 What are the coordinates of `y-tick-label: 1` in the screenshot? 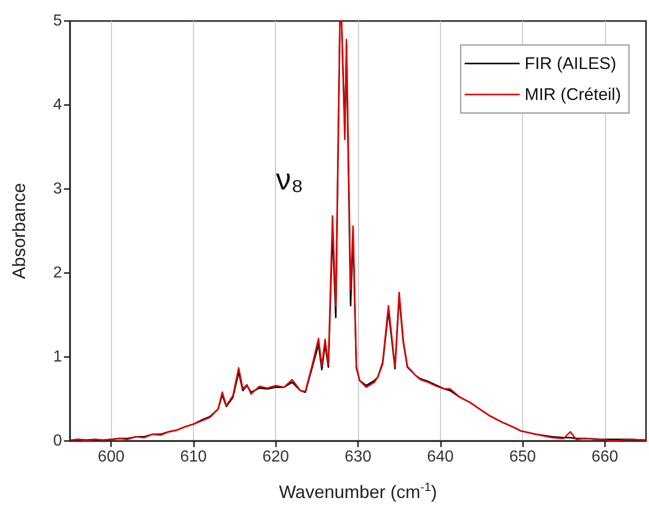 It's located at (57, 357).